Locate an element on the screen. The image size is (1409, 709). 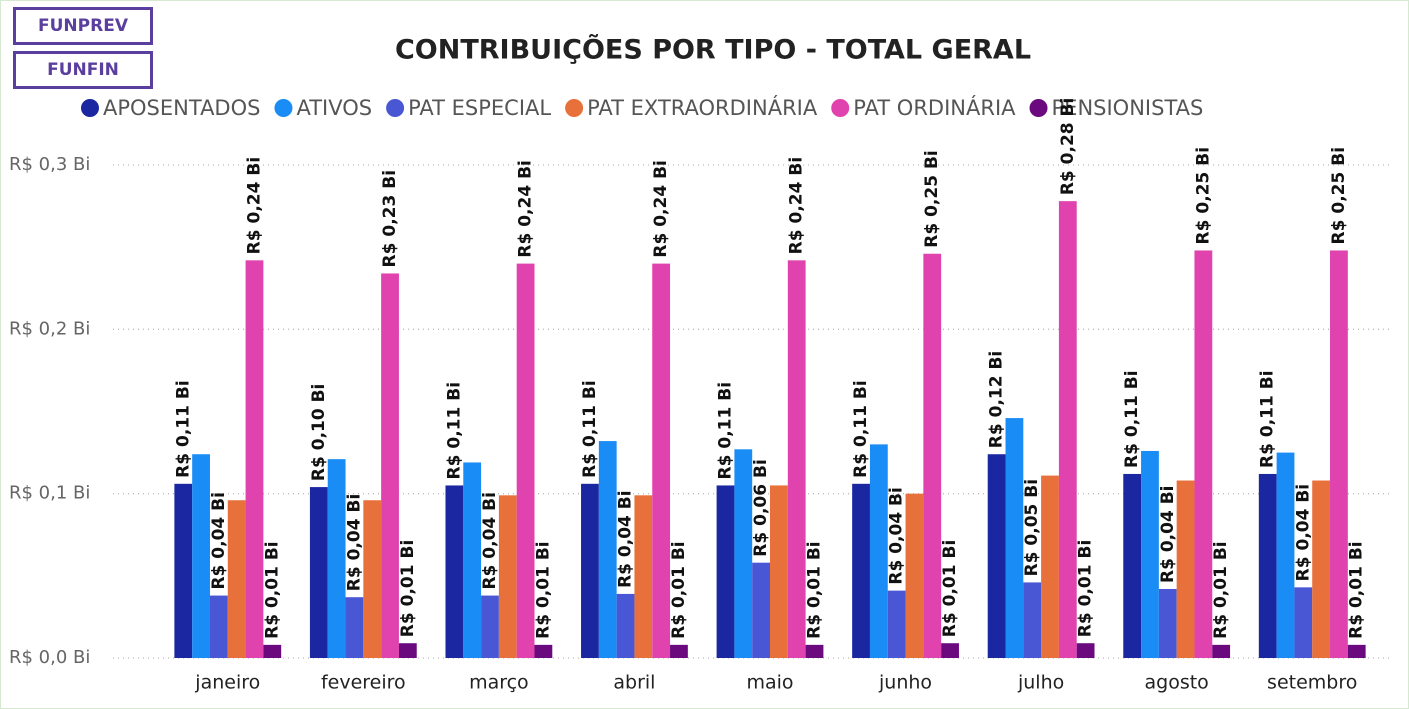
x-tick-label: fevereiro is located at coordinates (363, 683).